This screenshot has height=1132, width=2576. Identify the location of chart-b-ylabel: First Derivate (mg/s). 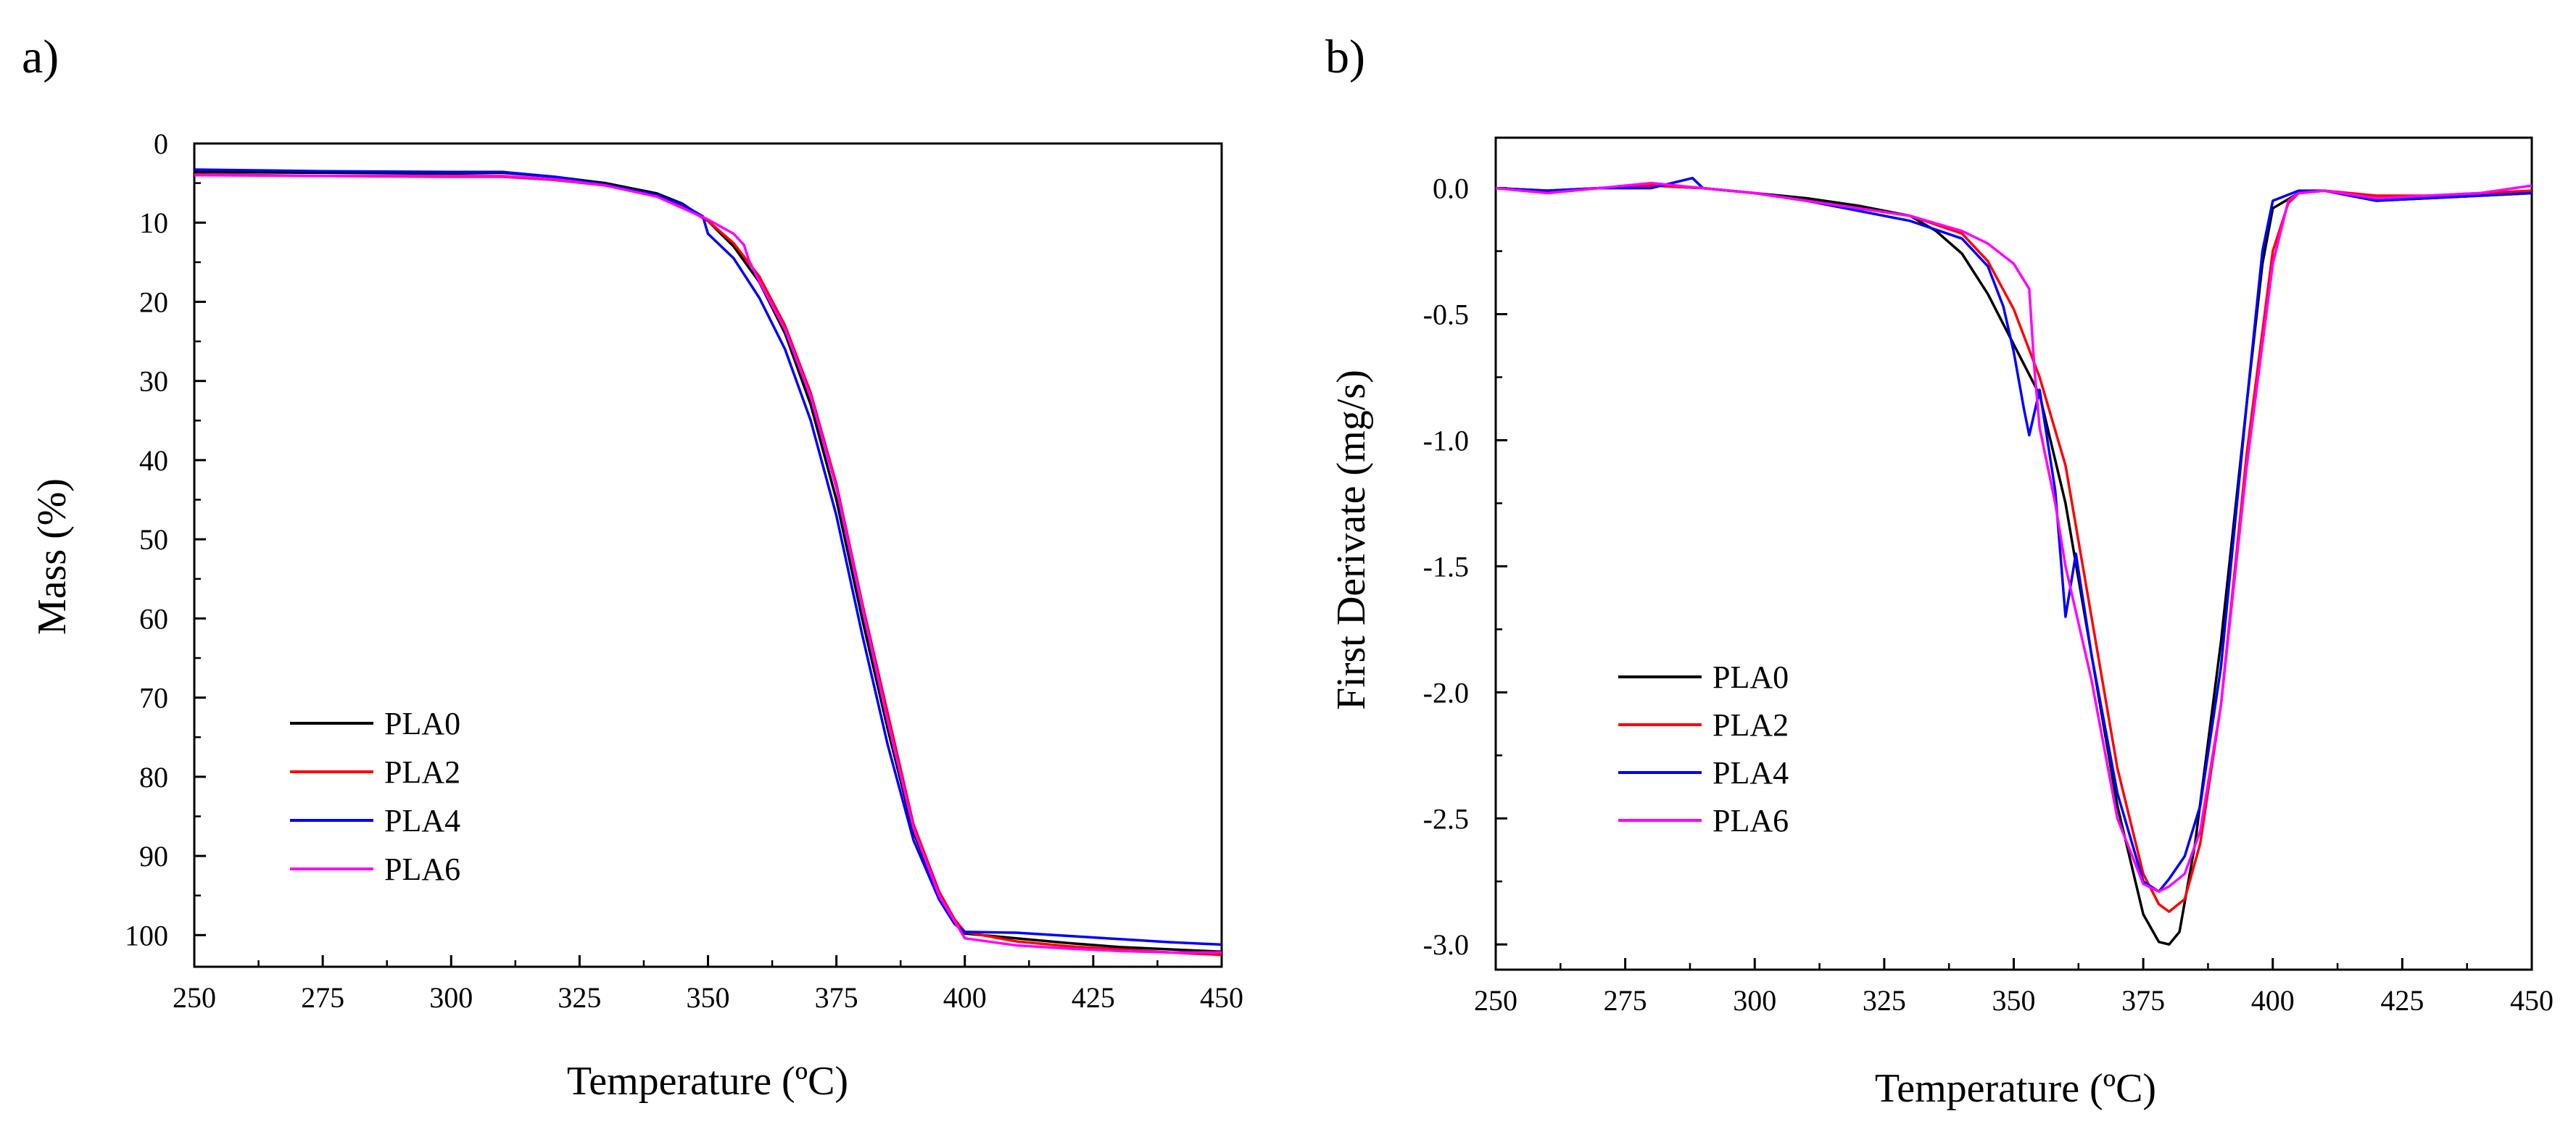
(1351, 540).